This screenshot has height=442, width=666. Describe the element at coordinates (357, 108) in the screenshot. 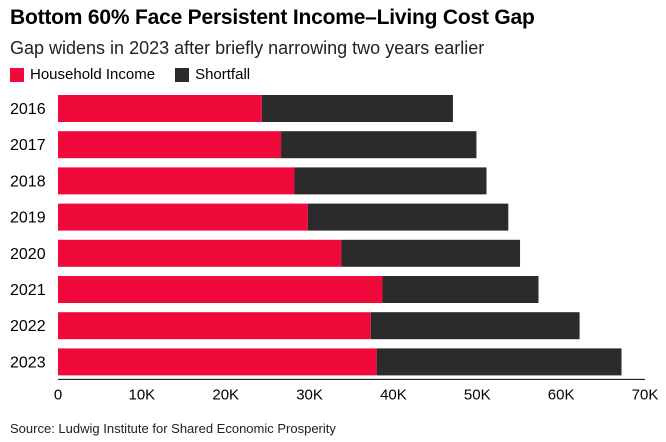

I see `bar-shortfall-2016` at that location.